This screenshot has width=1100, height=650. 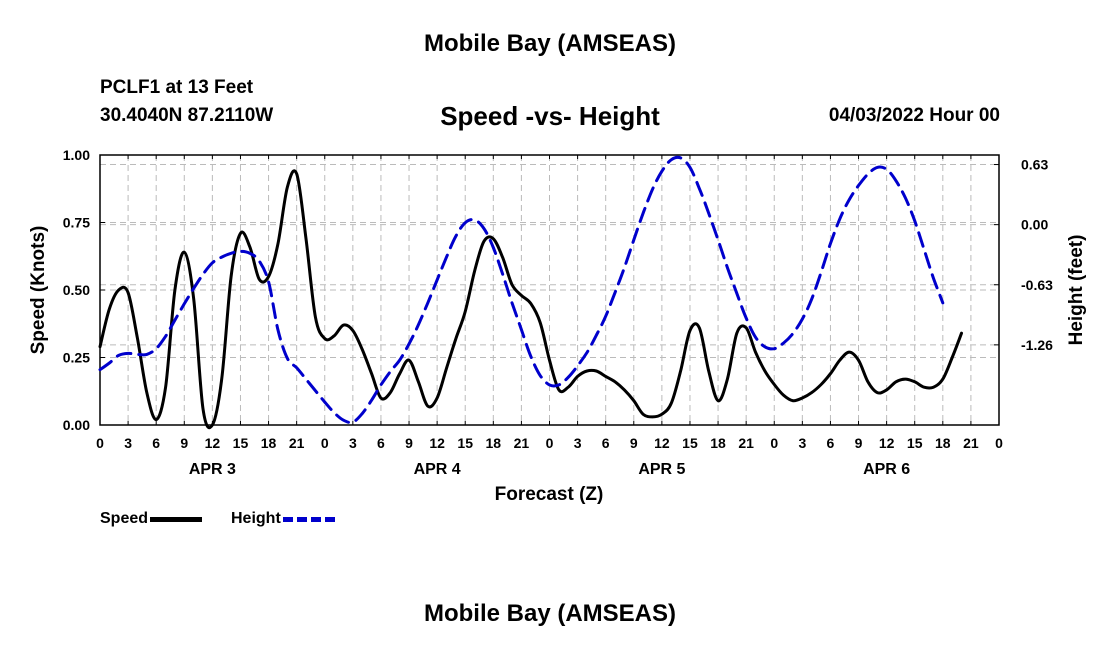 What do you see at coordinates (308, 519) in the screenshot?
I see `legend-height-swatch` at bounding box center [308, 519].